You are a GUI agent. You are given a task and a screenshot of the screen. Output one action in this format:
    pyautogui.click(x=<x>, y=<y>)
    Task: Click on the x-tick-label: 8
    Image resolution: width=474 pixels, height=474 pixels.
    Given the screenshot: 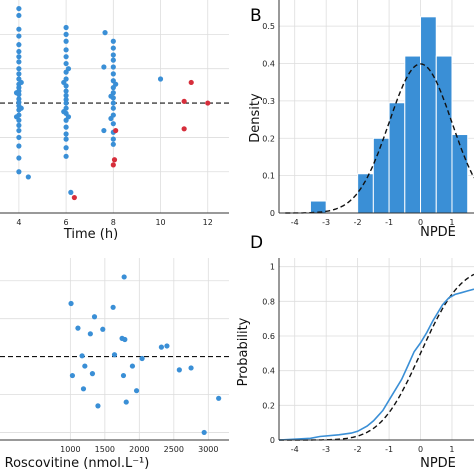 What is the action you would take?
    pyautogui.click(x=113, y=222)
    